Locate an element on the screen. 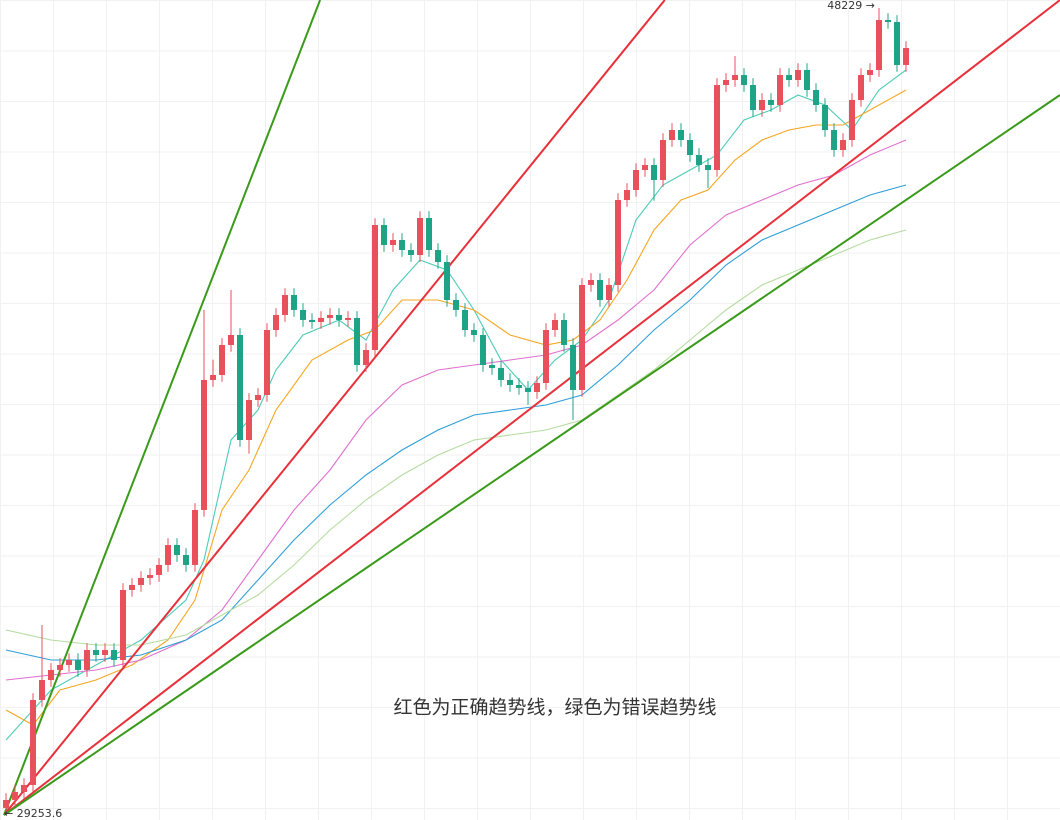 The width and height of the screenshot is (1060, 820). max-label: 48229 → is located at coordinates (851, 6).